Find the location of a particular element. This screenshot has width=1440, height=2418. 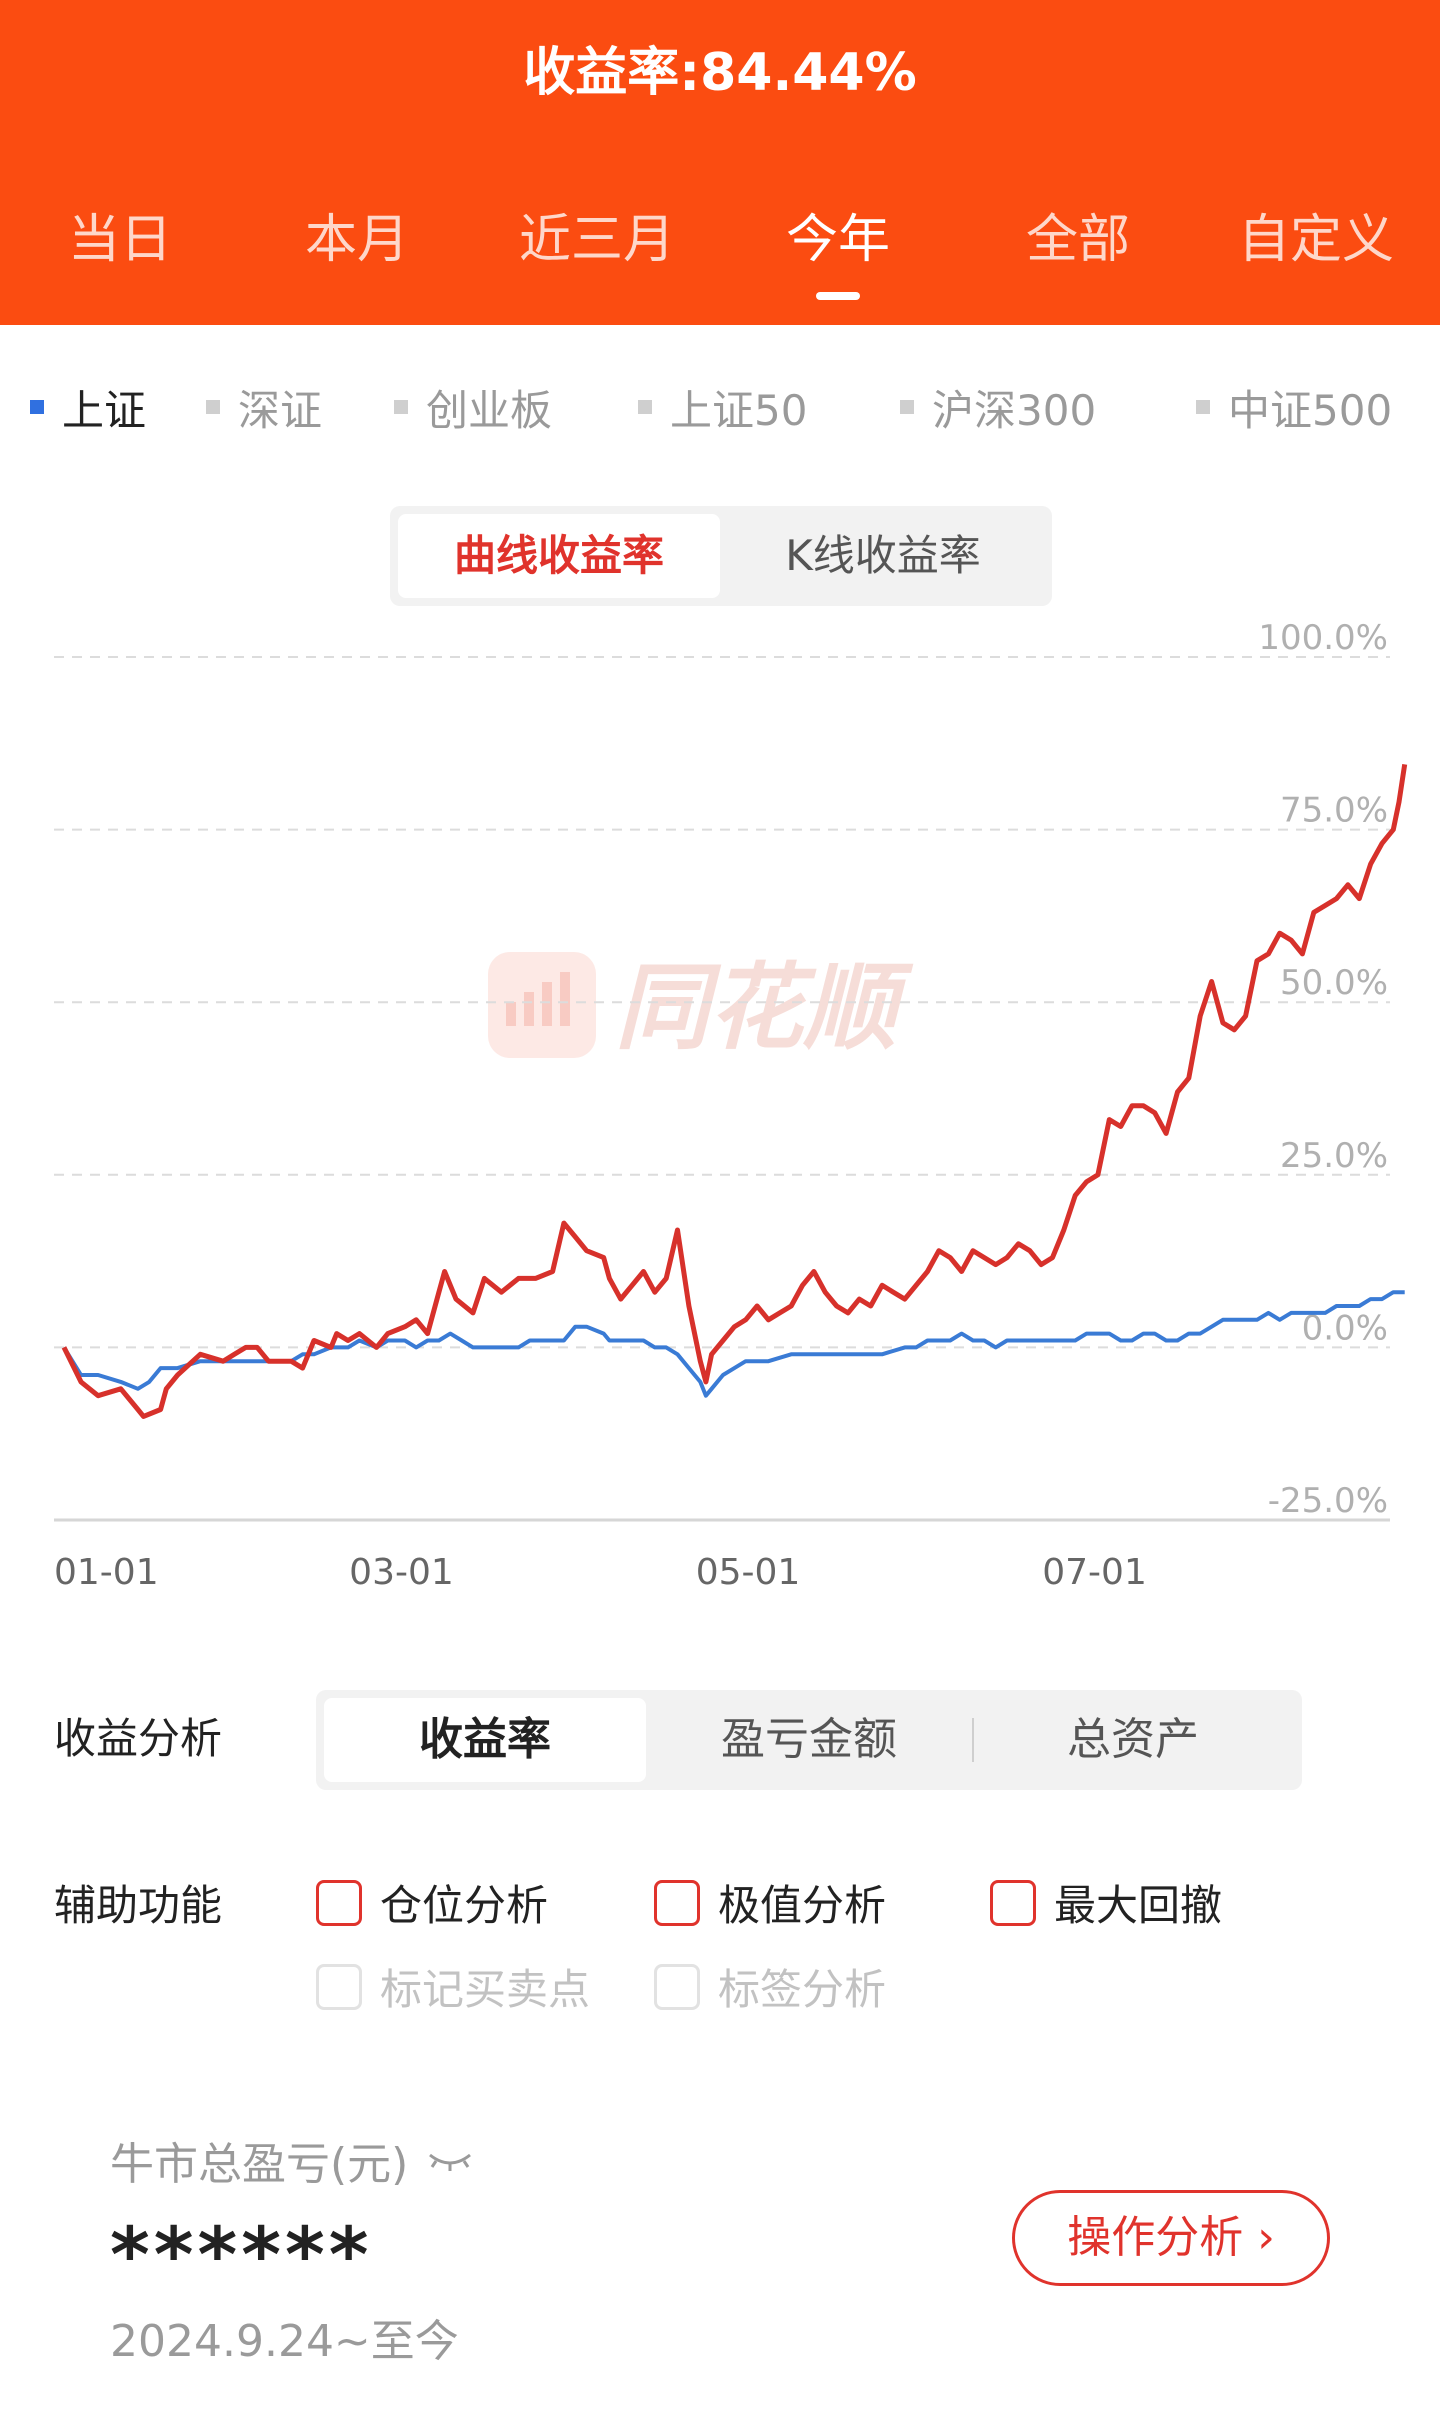

tab-this-month: 本月 is located at coordinates (356, 240).